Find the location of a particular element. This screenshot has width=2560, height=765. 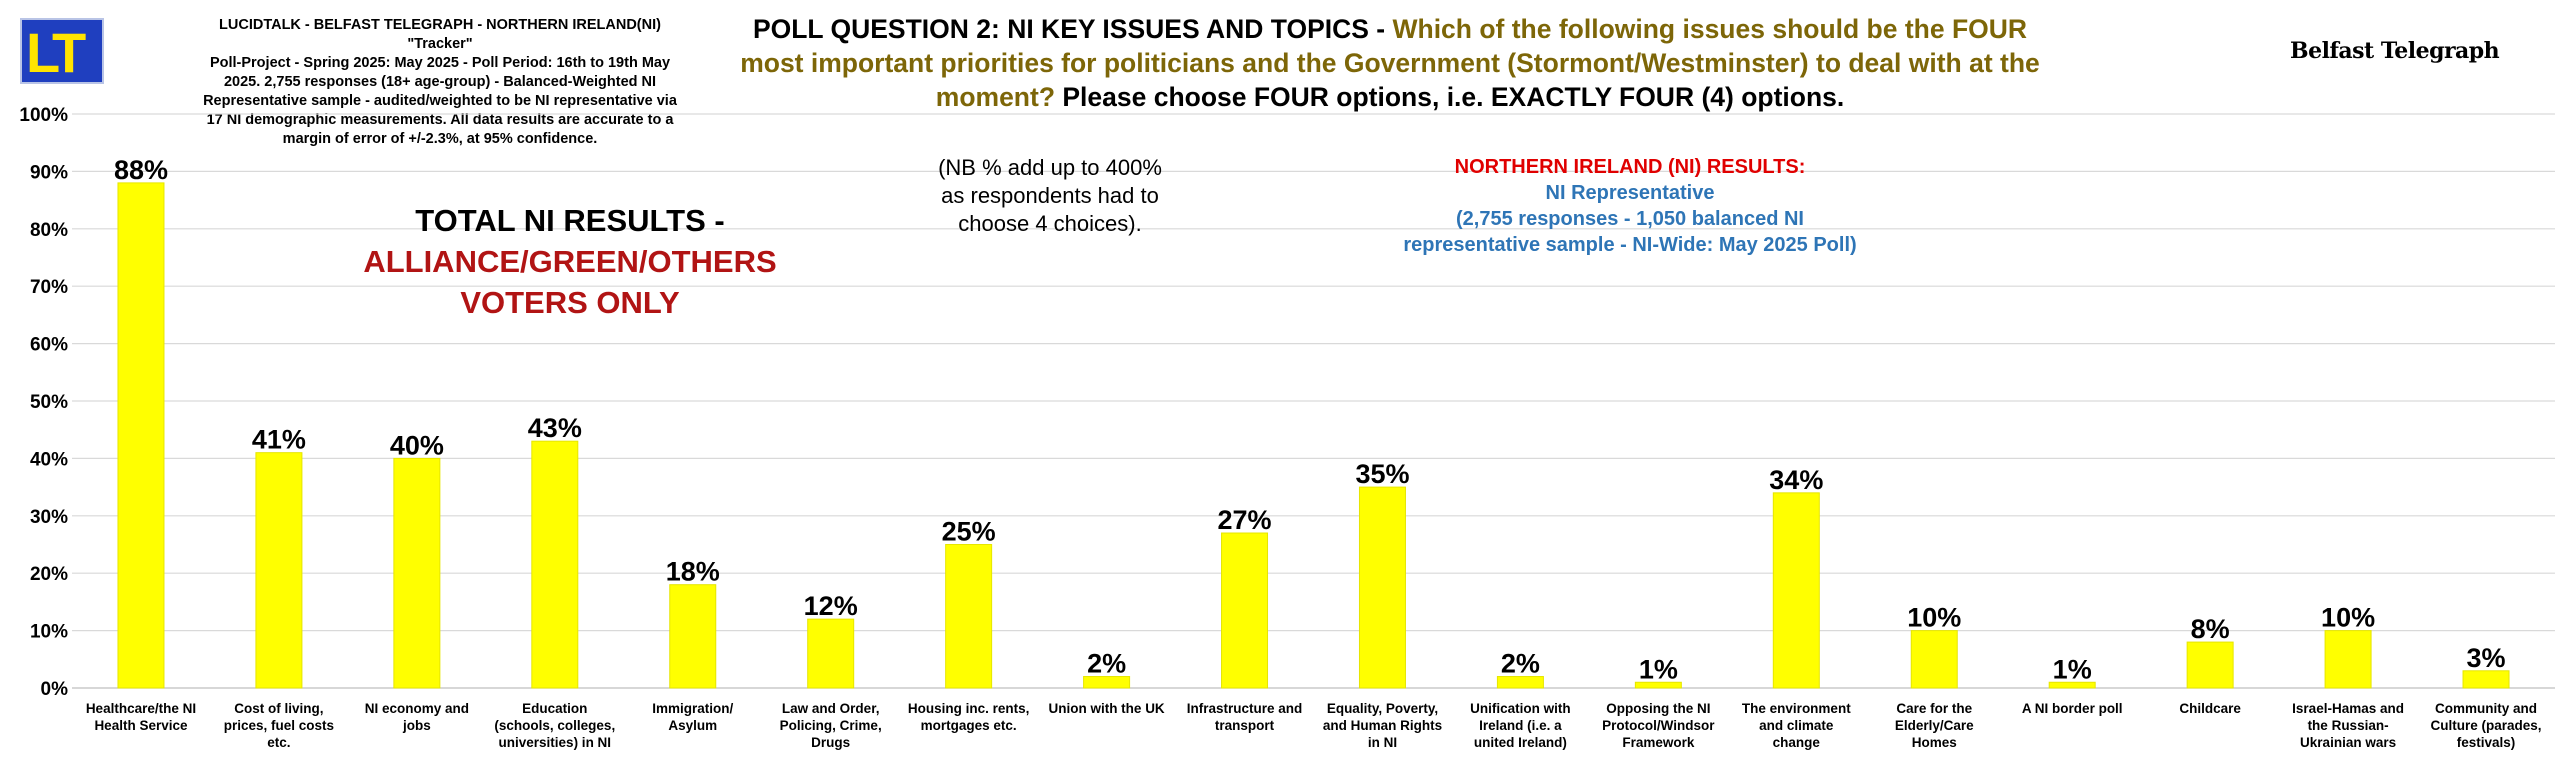

x-tick-label-line: Equality, Poverty, is located at coordinates (1382, 708).